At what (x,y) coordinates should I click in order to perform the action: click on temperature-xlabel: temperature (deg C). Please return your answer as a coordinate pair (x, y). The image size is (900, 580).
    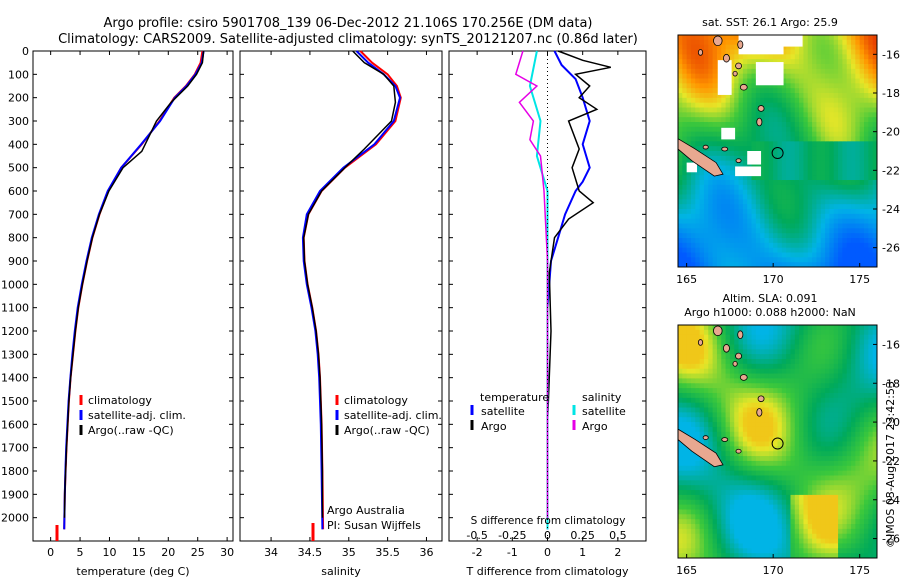
    Looking at the image, I should click on (132, 571).